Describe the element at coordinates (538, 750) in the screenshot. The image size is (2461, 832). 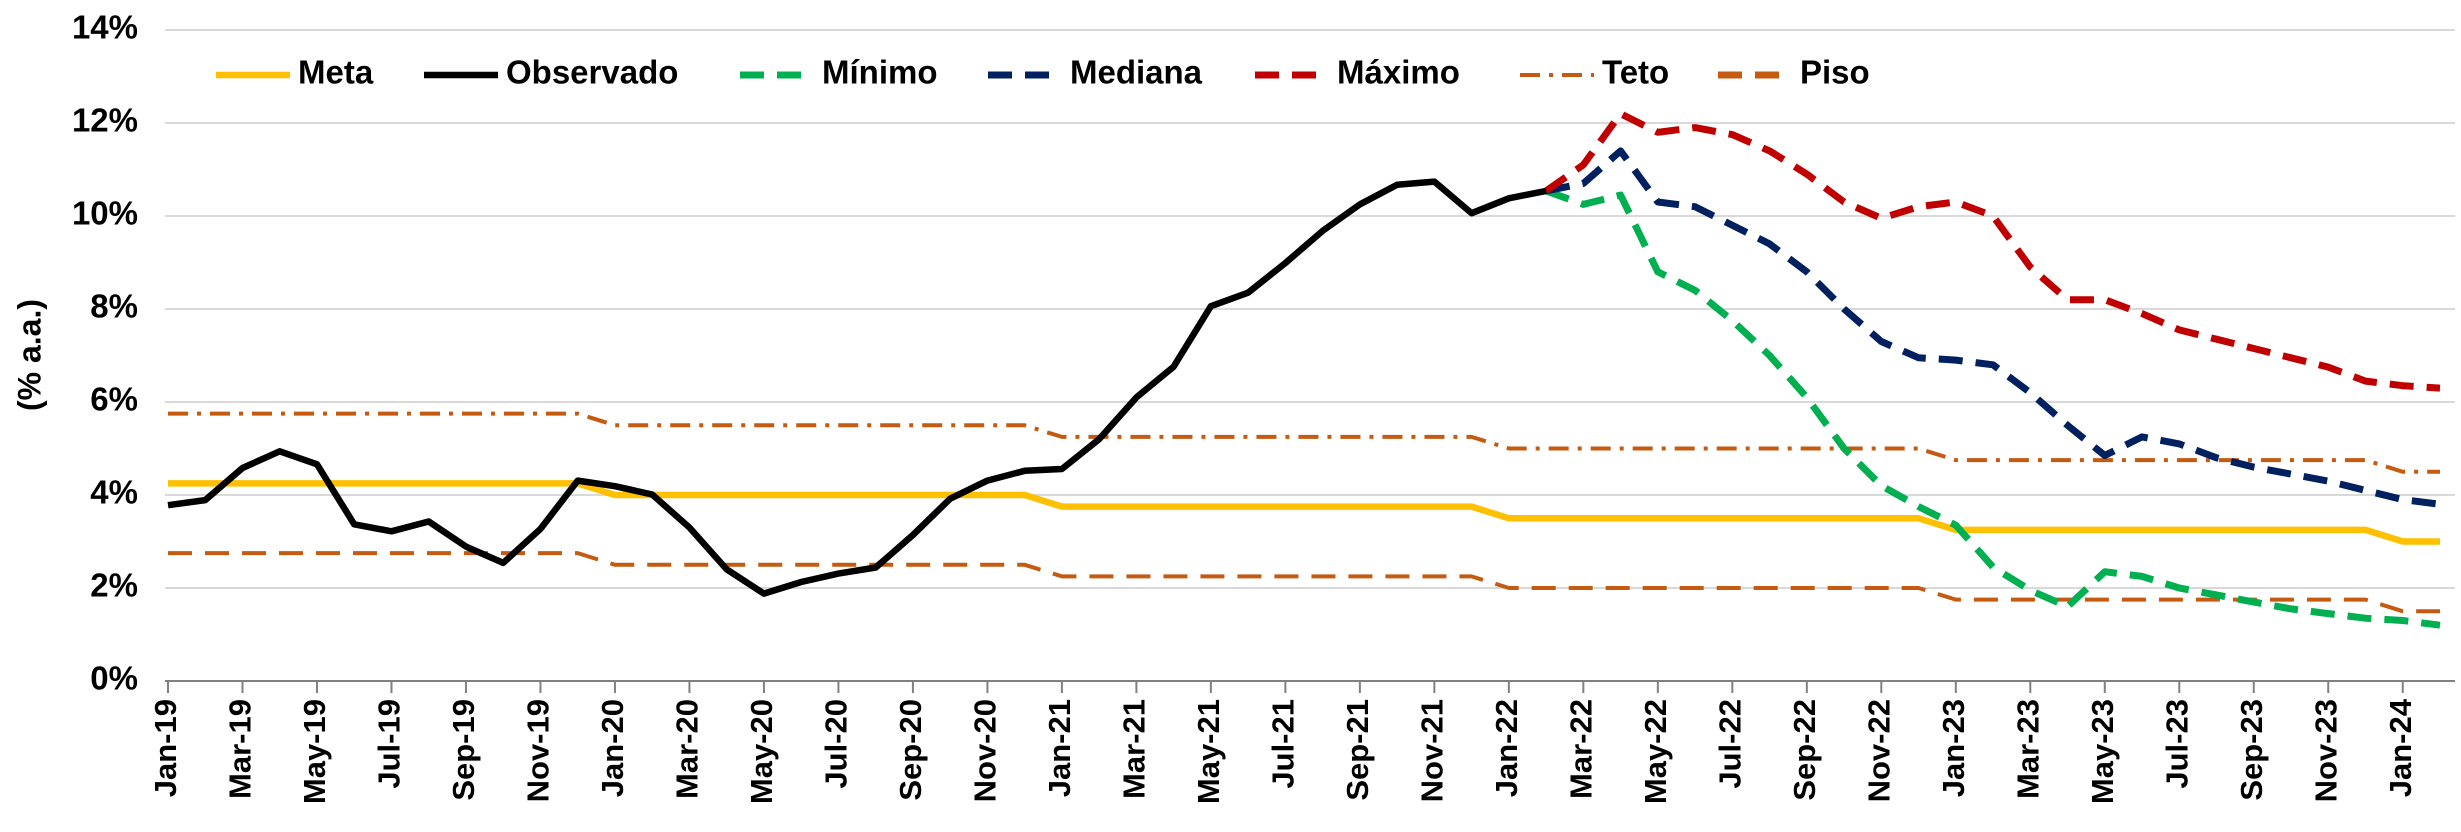
I see `x-tick-label: Nov-19` at that location.